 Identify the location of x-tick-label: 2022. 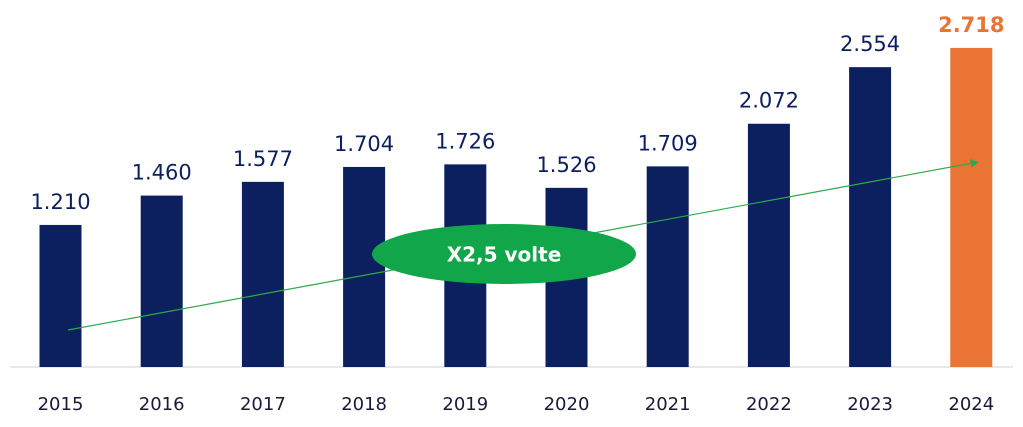
(769, 404).